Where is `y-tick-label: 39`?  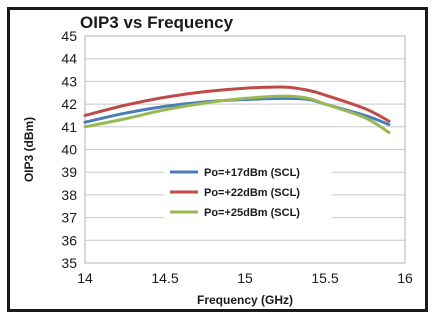
y-tick-label: 39 is located at coordinates (69, 172).